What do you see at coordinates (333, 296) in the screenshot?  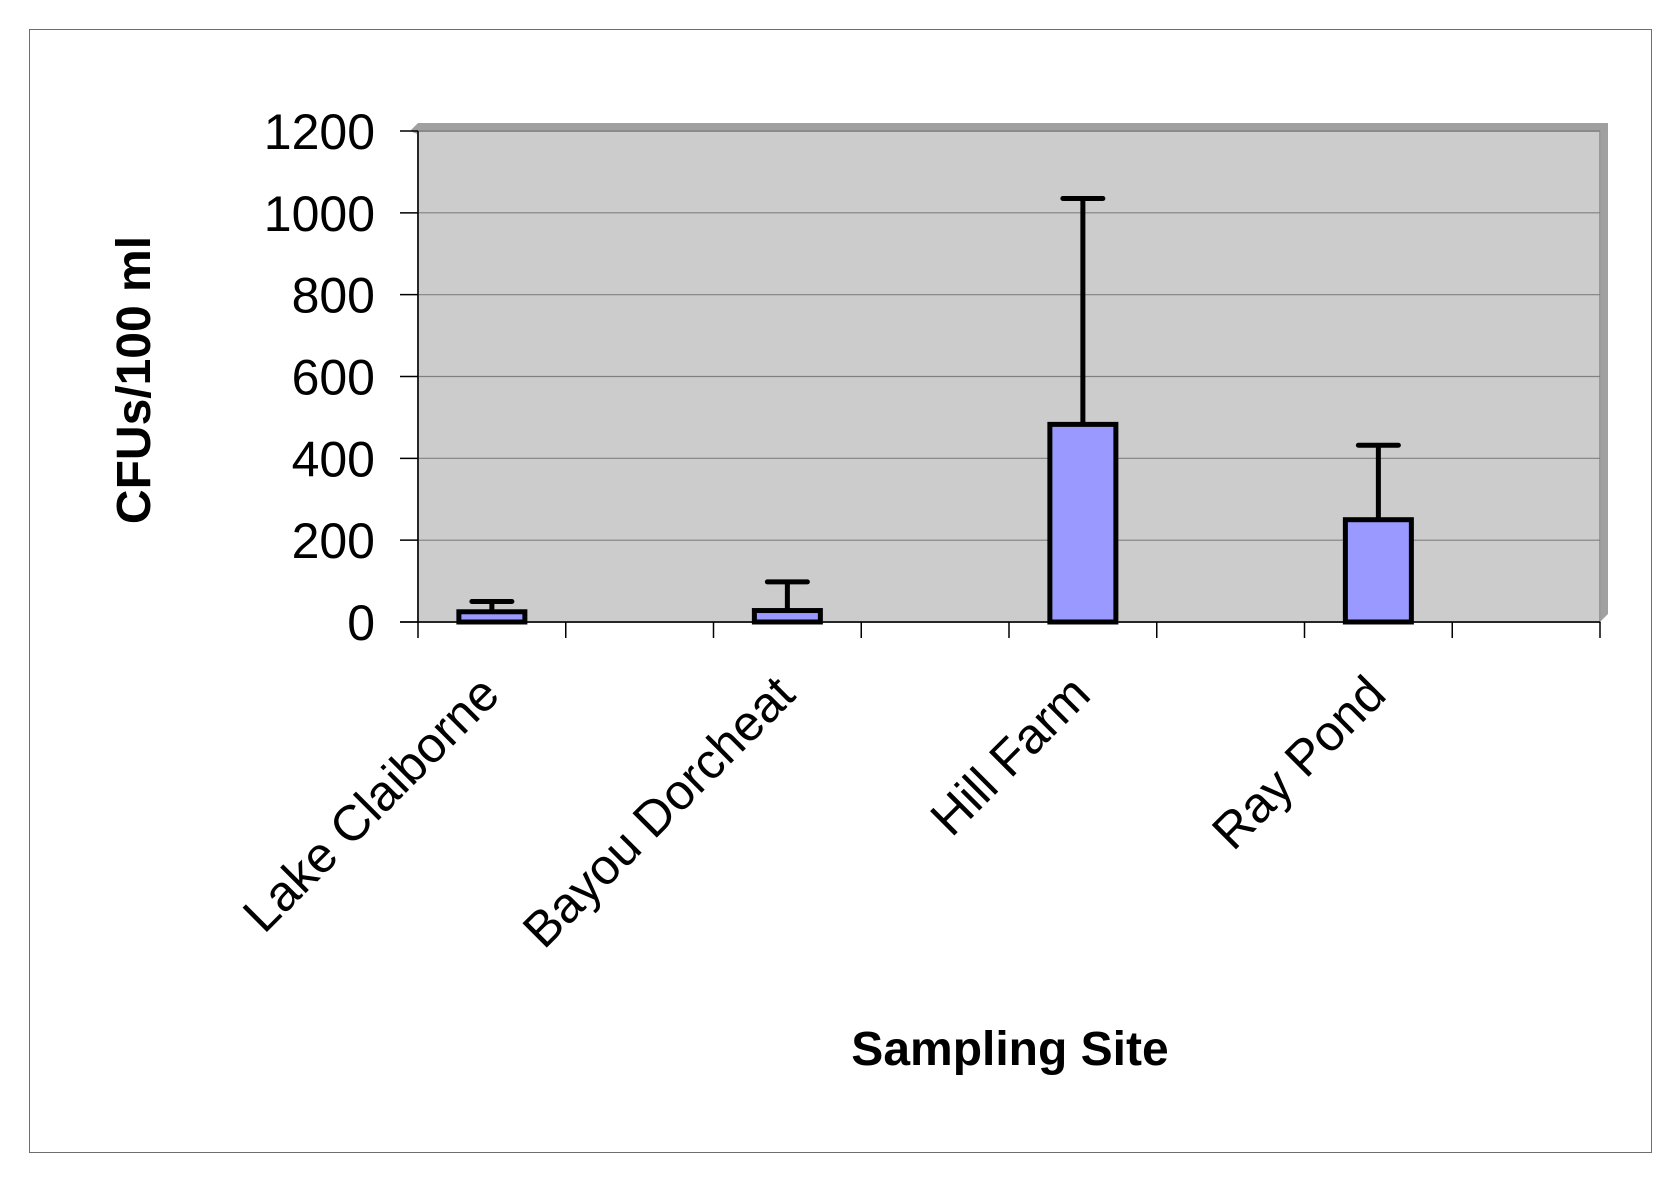 I see `y-tick-label: 800` at bounding box center [333, 296].